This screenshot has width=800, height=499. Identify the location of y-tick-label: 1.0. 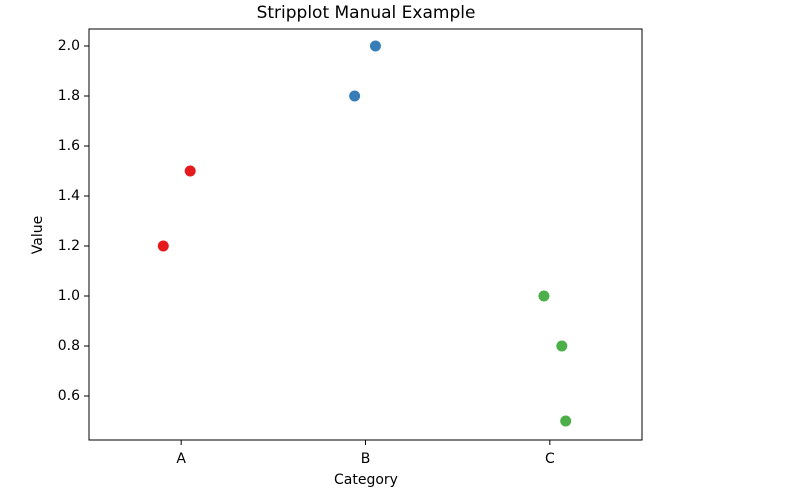
(69, 296).